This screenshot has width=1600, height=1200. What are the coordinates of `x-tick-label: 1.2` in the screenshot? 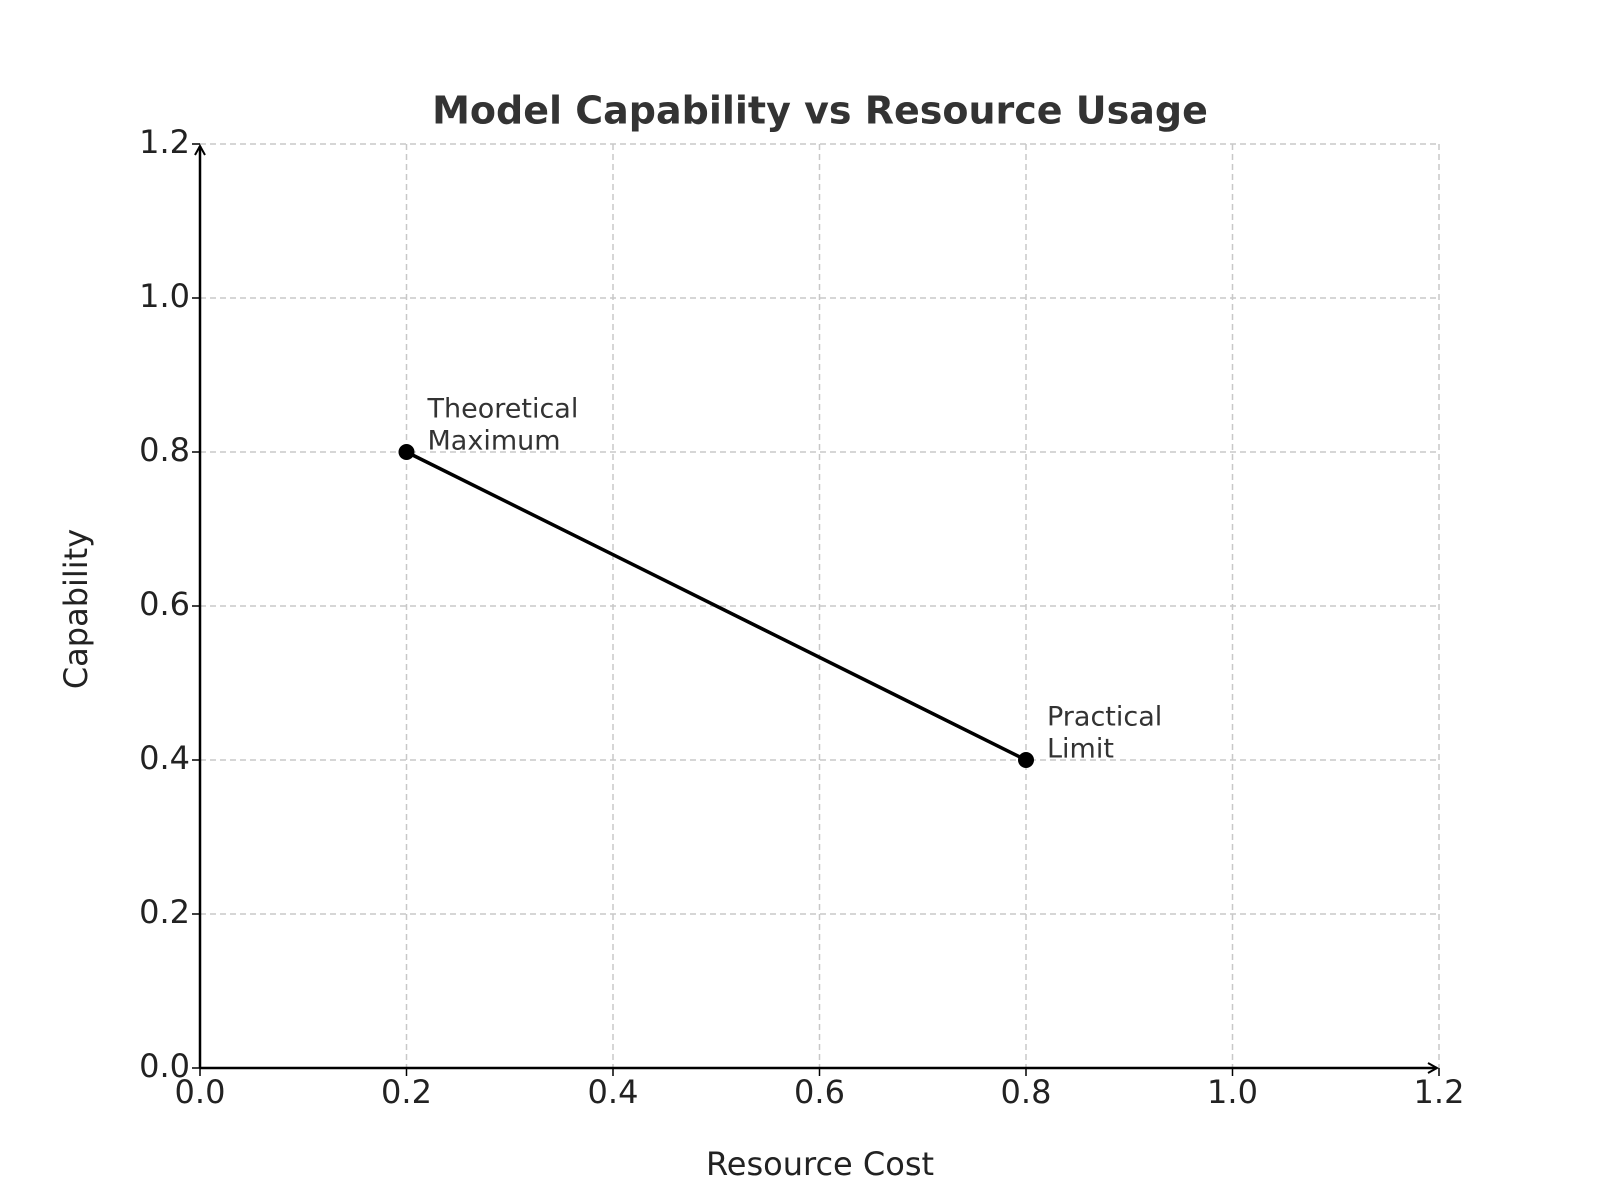 It's located at (1439, 1092).